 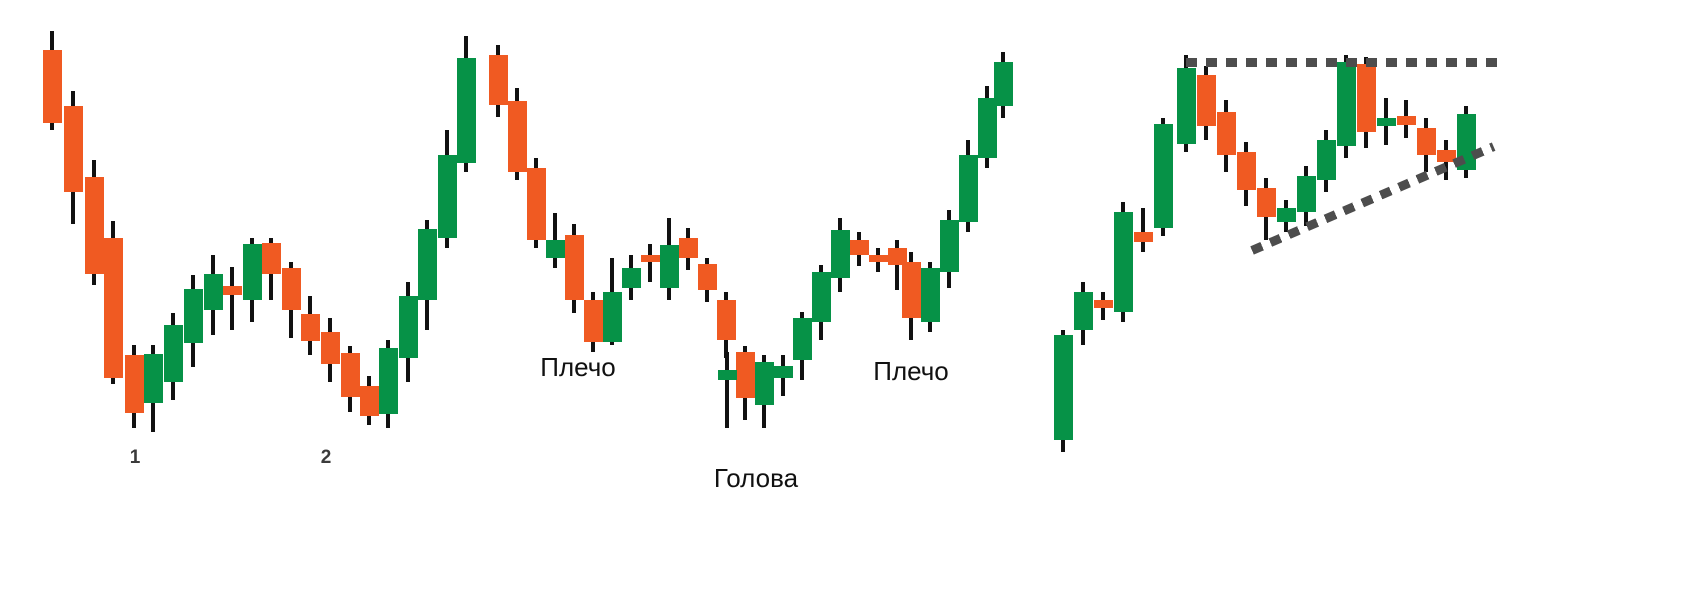 I want to click on support-line, so click(x=1373, y=198).